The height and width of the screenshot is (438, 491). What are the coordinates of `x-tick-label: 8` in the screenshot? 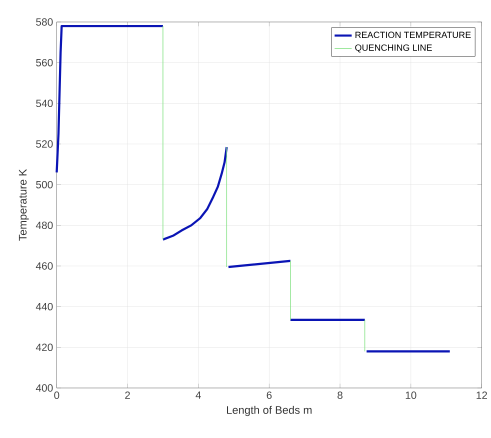 It's located at (340, 395).